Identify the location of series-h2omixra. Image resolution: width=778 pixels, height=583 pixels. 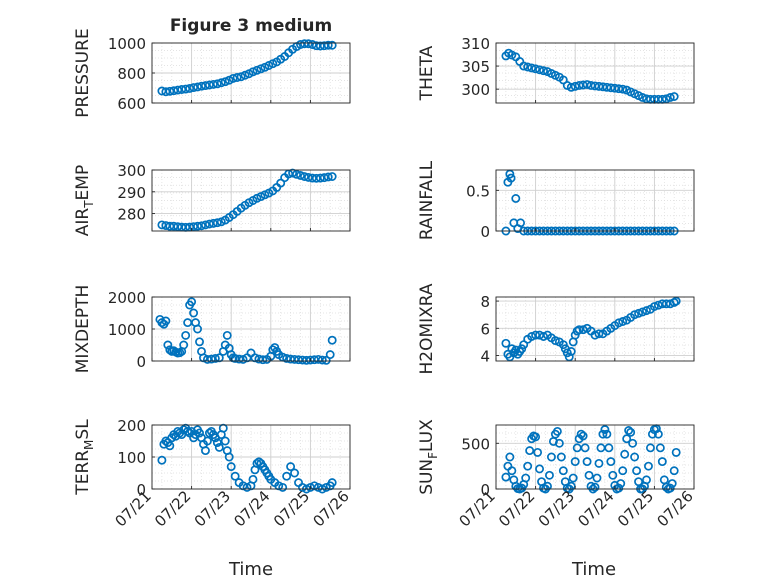
(591, 329).